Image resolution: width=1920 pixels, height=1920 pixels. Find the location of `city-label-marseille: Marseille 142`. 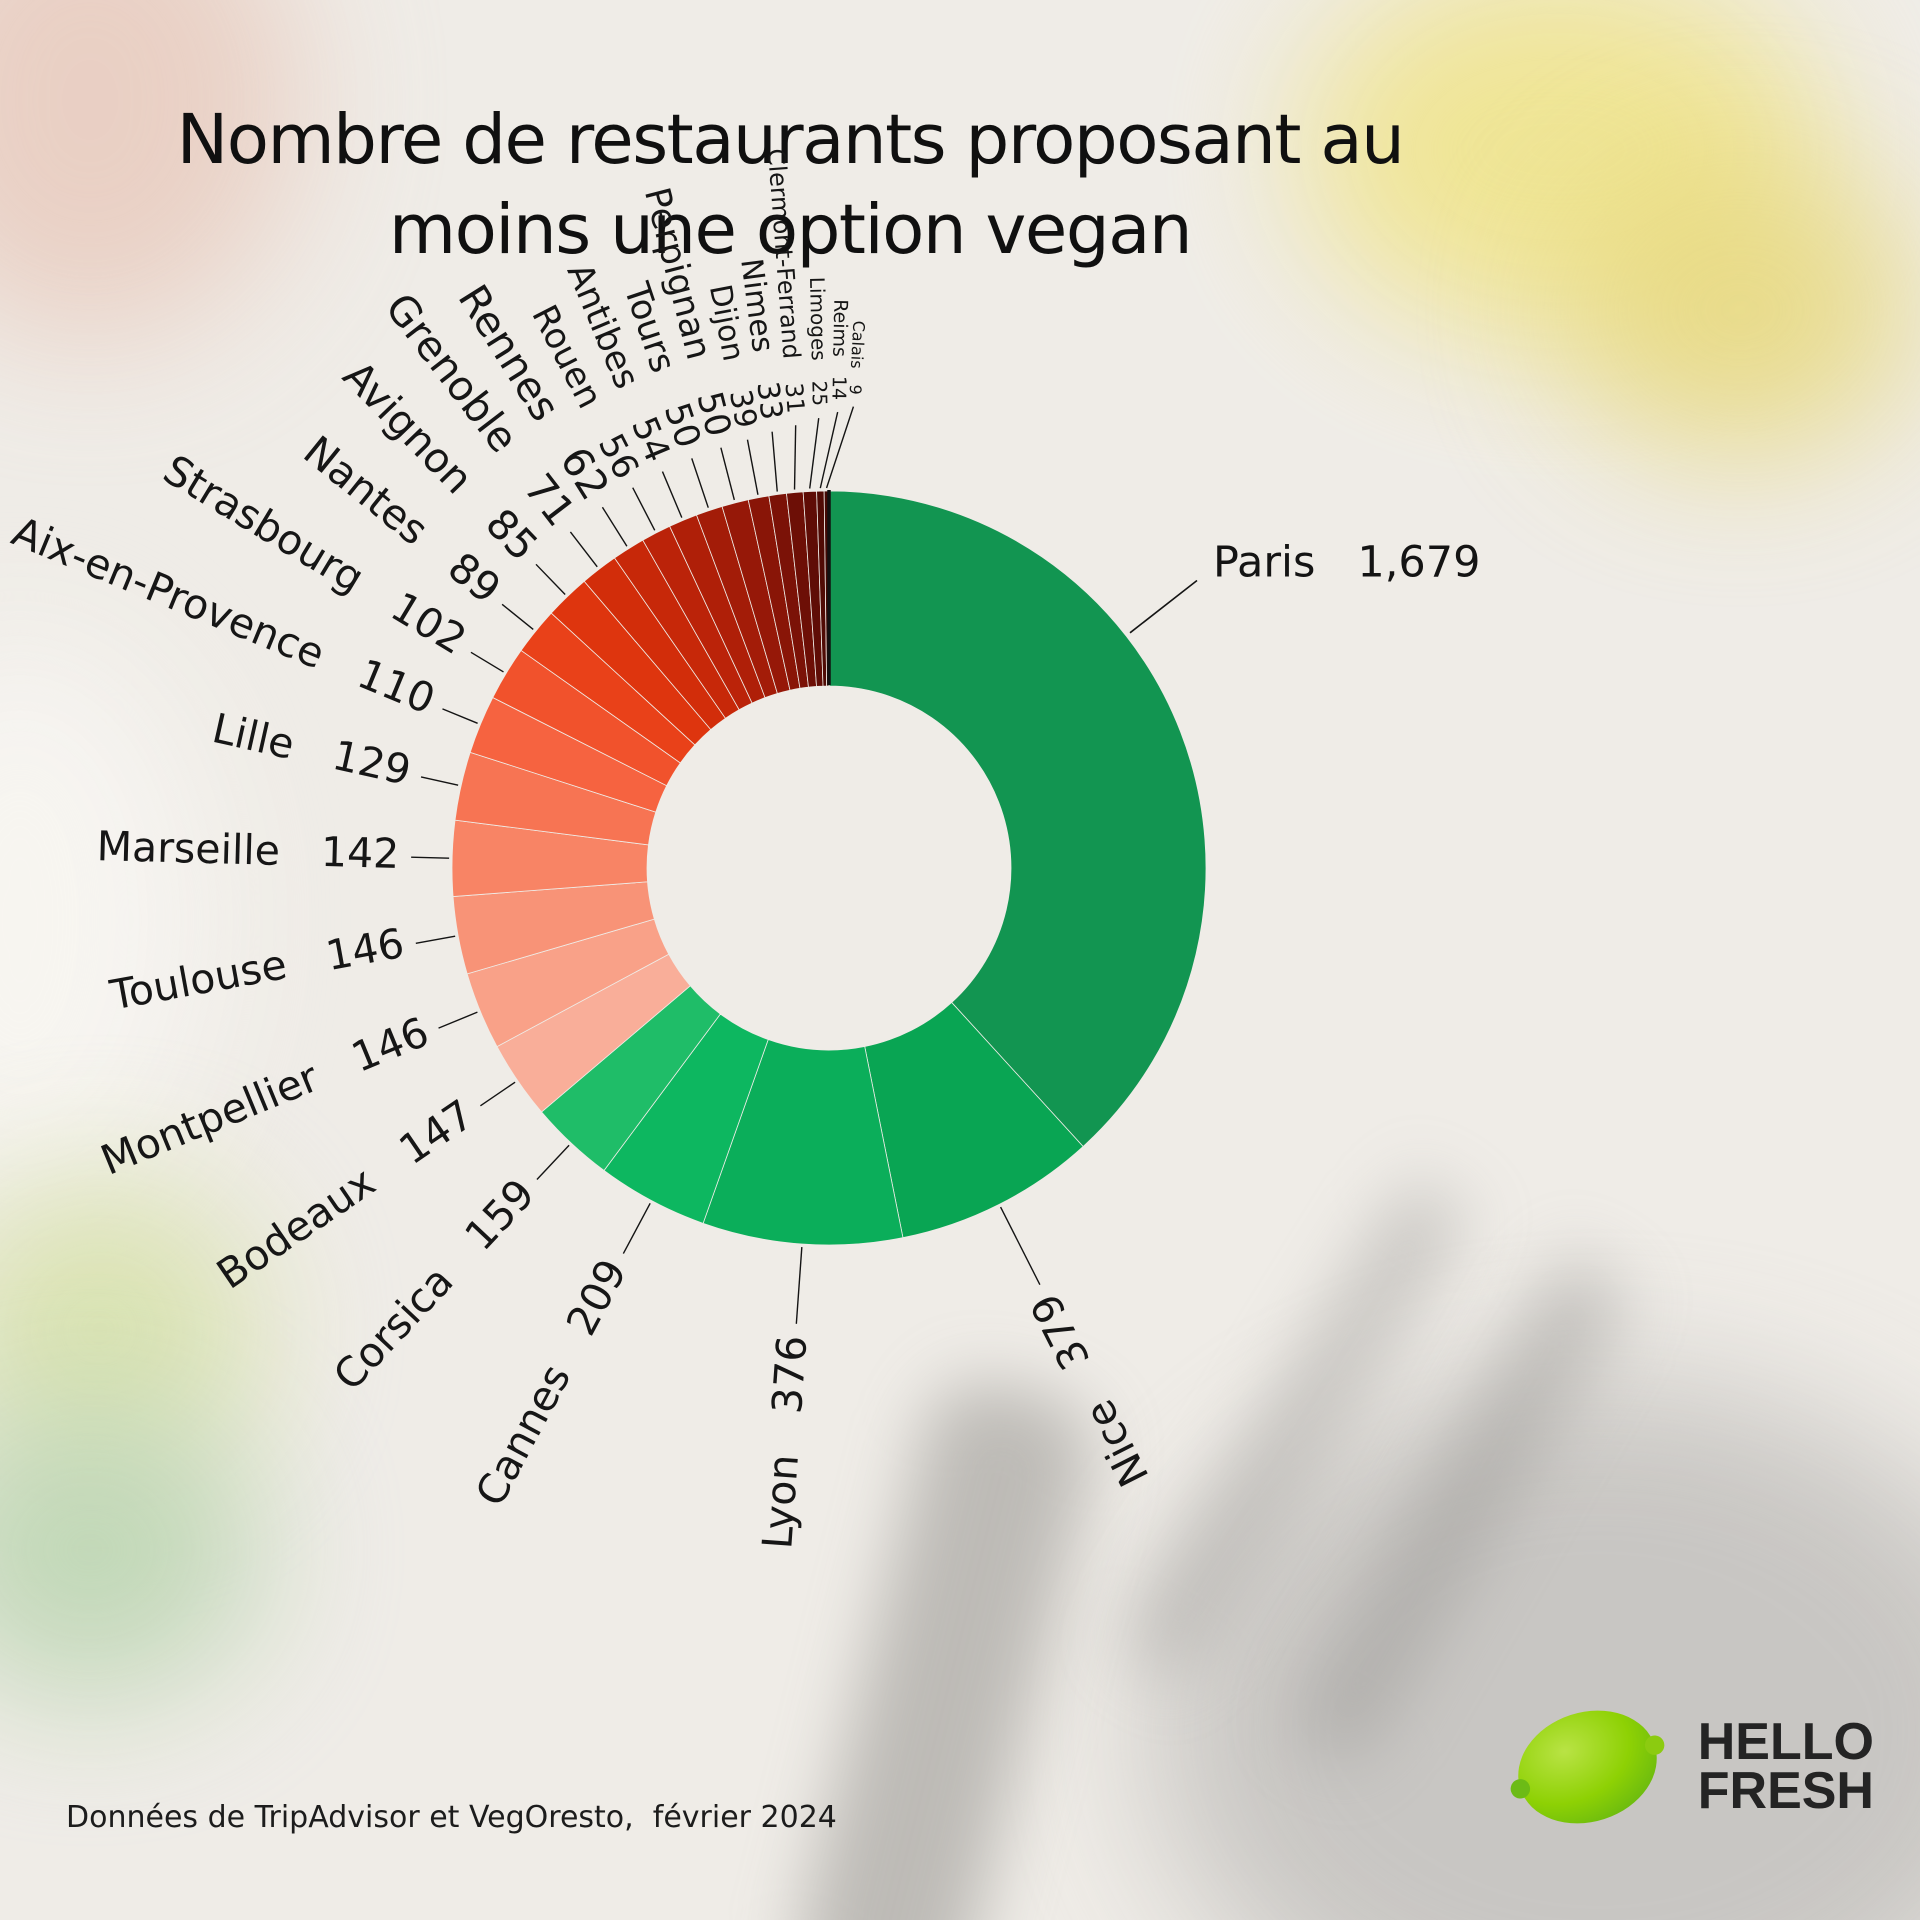

city-label-marseille: Marseille 142 is located at coordinates (248, 850).